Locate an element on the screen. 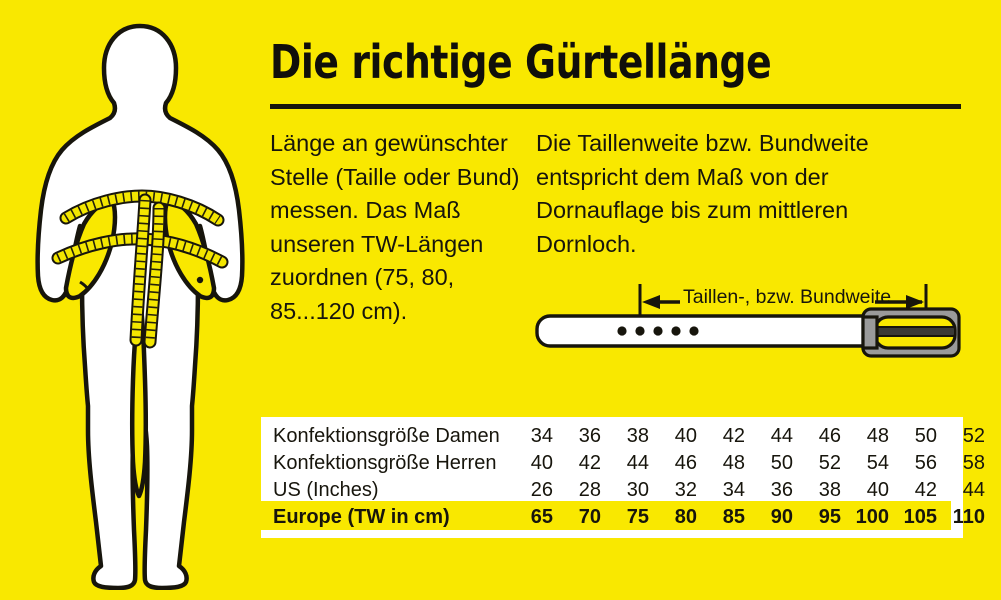 The width and height of the screenshot is (1001, 600). table-cell: 110 is located at coordinates (968, 517).